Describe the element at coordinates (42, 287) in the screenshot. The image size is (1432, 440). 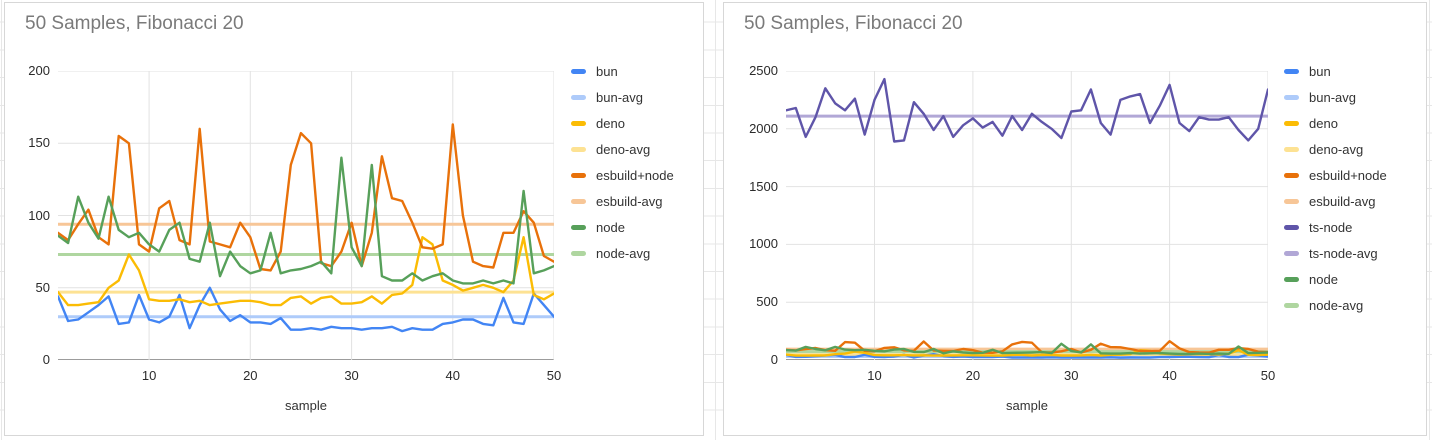
I see `y-axis-tick-label: 50` at that location.